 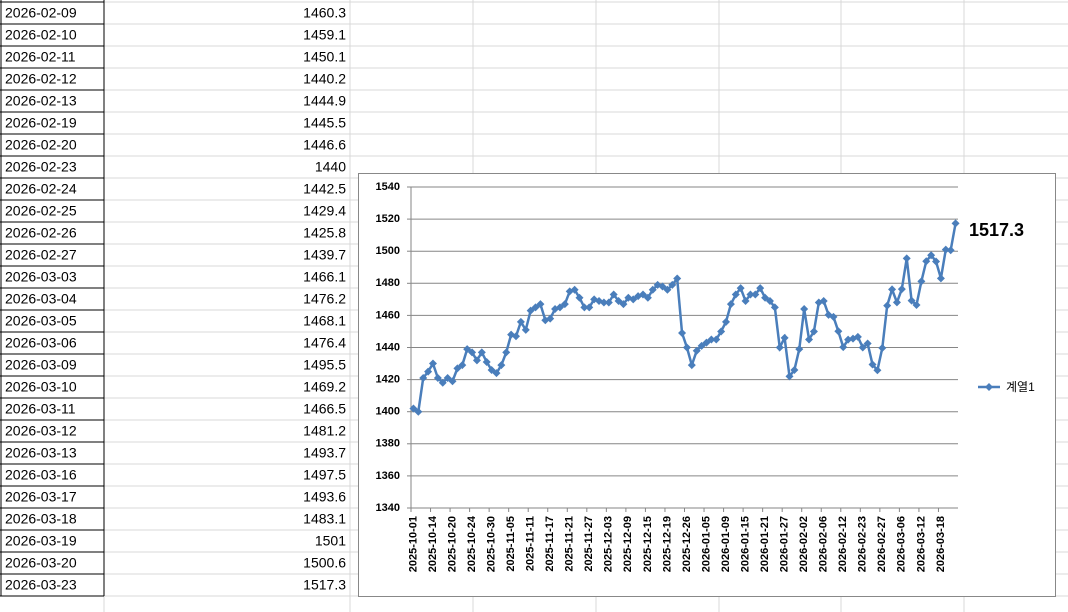 What do you see at coordinates (41, 167) in the screenshot?
I see `date-cell: 2026-02-23` at bounding box center [41, 167].